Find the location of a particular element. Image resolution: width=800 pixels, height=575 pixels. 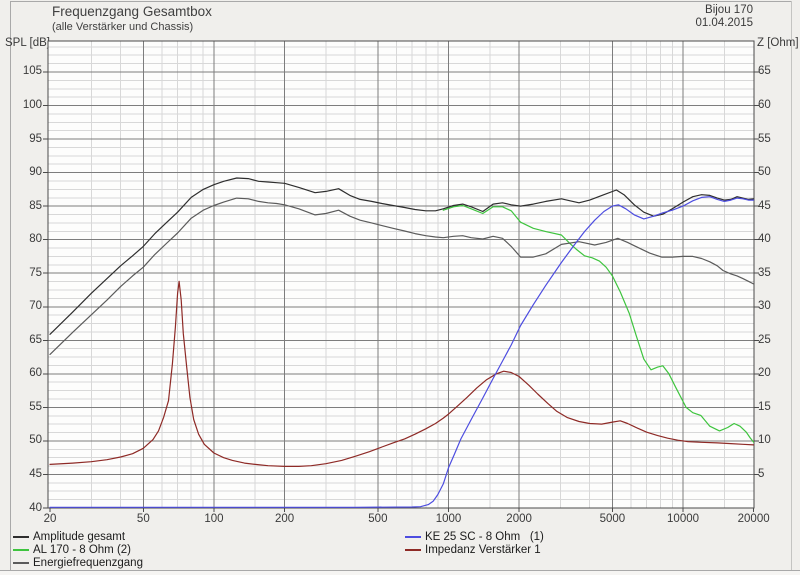

x-tick-label: 10000 is located at coordinates (683, 519).